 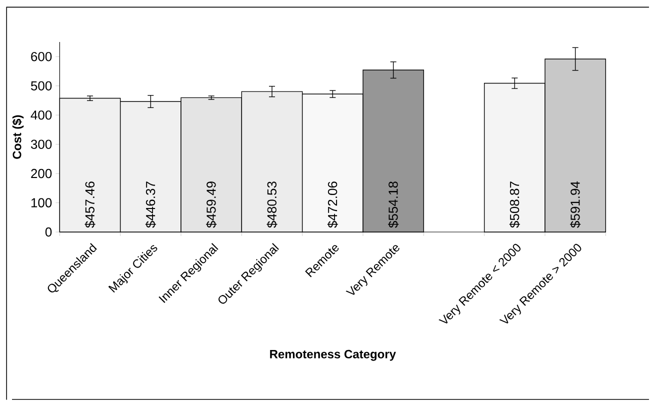 I want to click on y-axis-title: Cost ($), so click(x=18, y=137).